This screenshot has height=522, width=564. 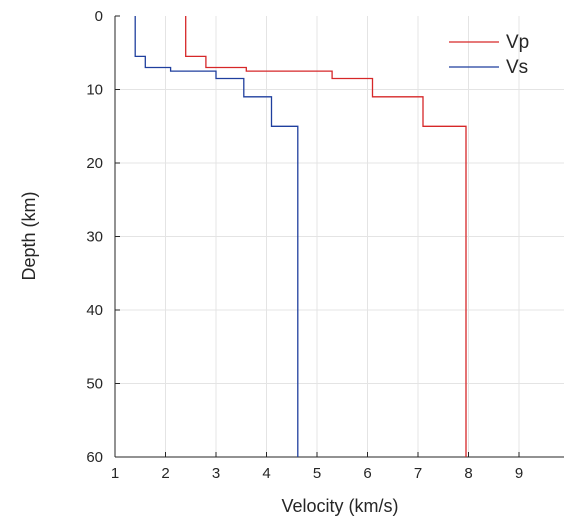 What do you see at coordinates (266, 473) in the screenshot?
I see `x-tick-label: 4` at bounding box center [266, 473].